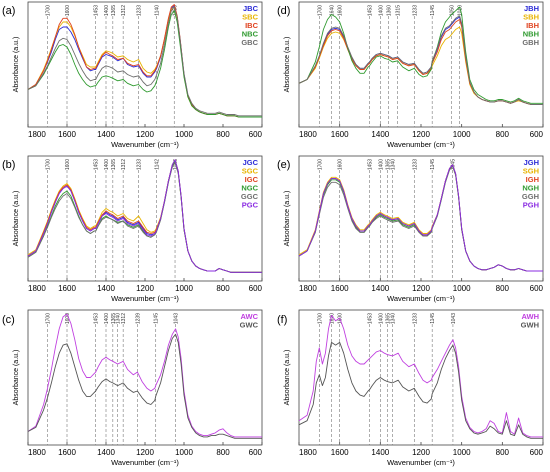 This screenshot has height=472, width=550. I want to click on legend-entry: NBC, so click(250, 34).